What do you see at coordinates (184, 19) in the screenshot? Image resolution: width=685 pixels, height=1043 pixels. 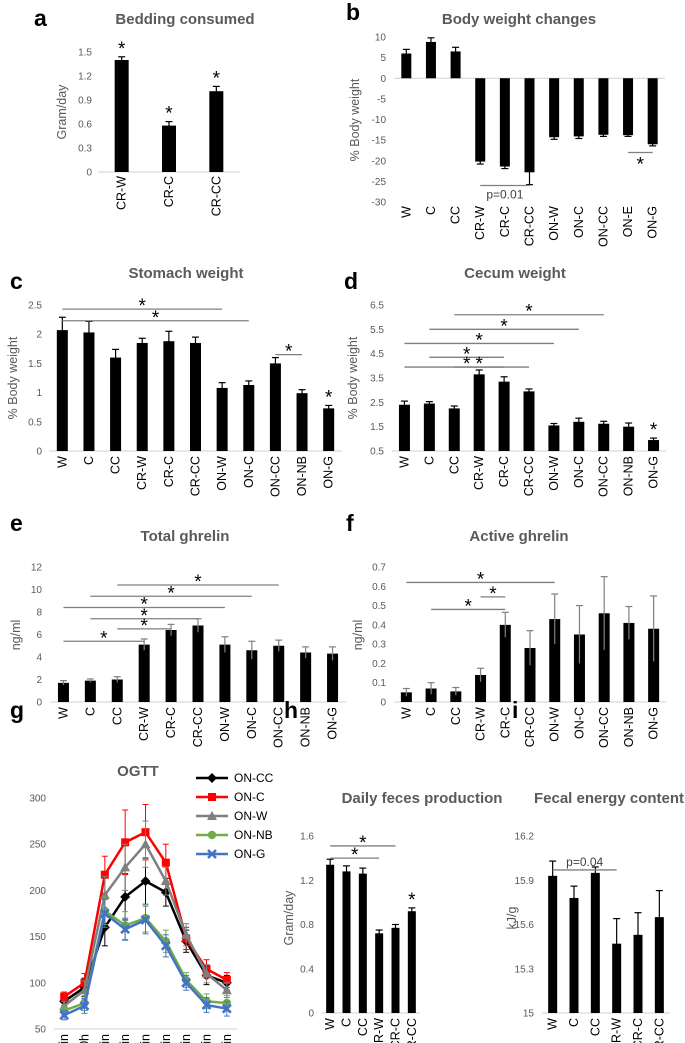 I see `chart-title-a: Bedding consumed` at bounding box center [184, 19].